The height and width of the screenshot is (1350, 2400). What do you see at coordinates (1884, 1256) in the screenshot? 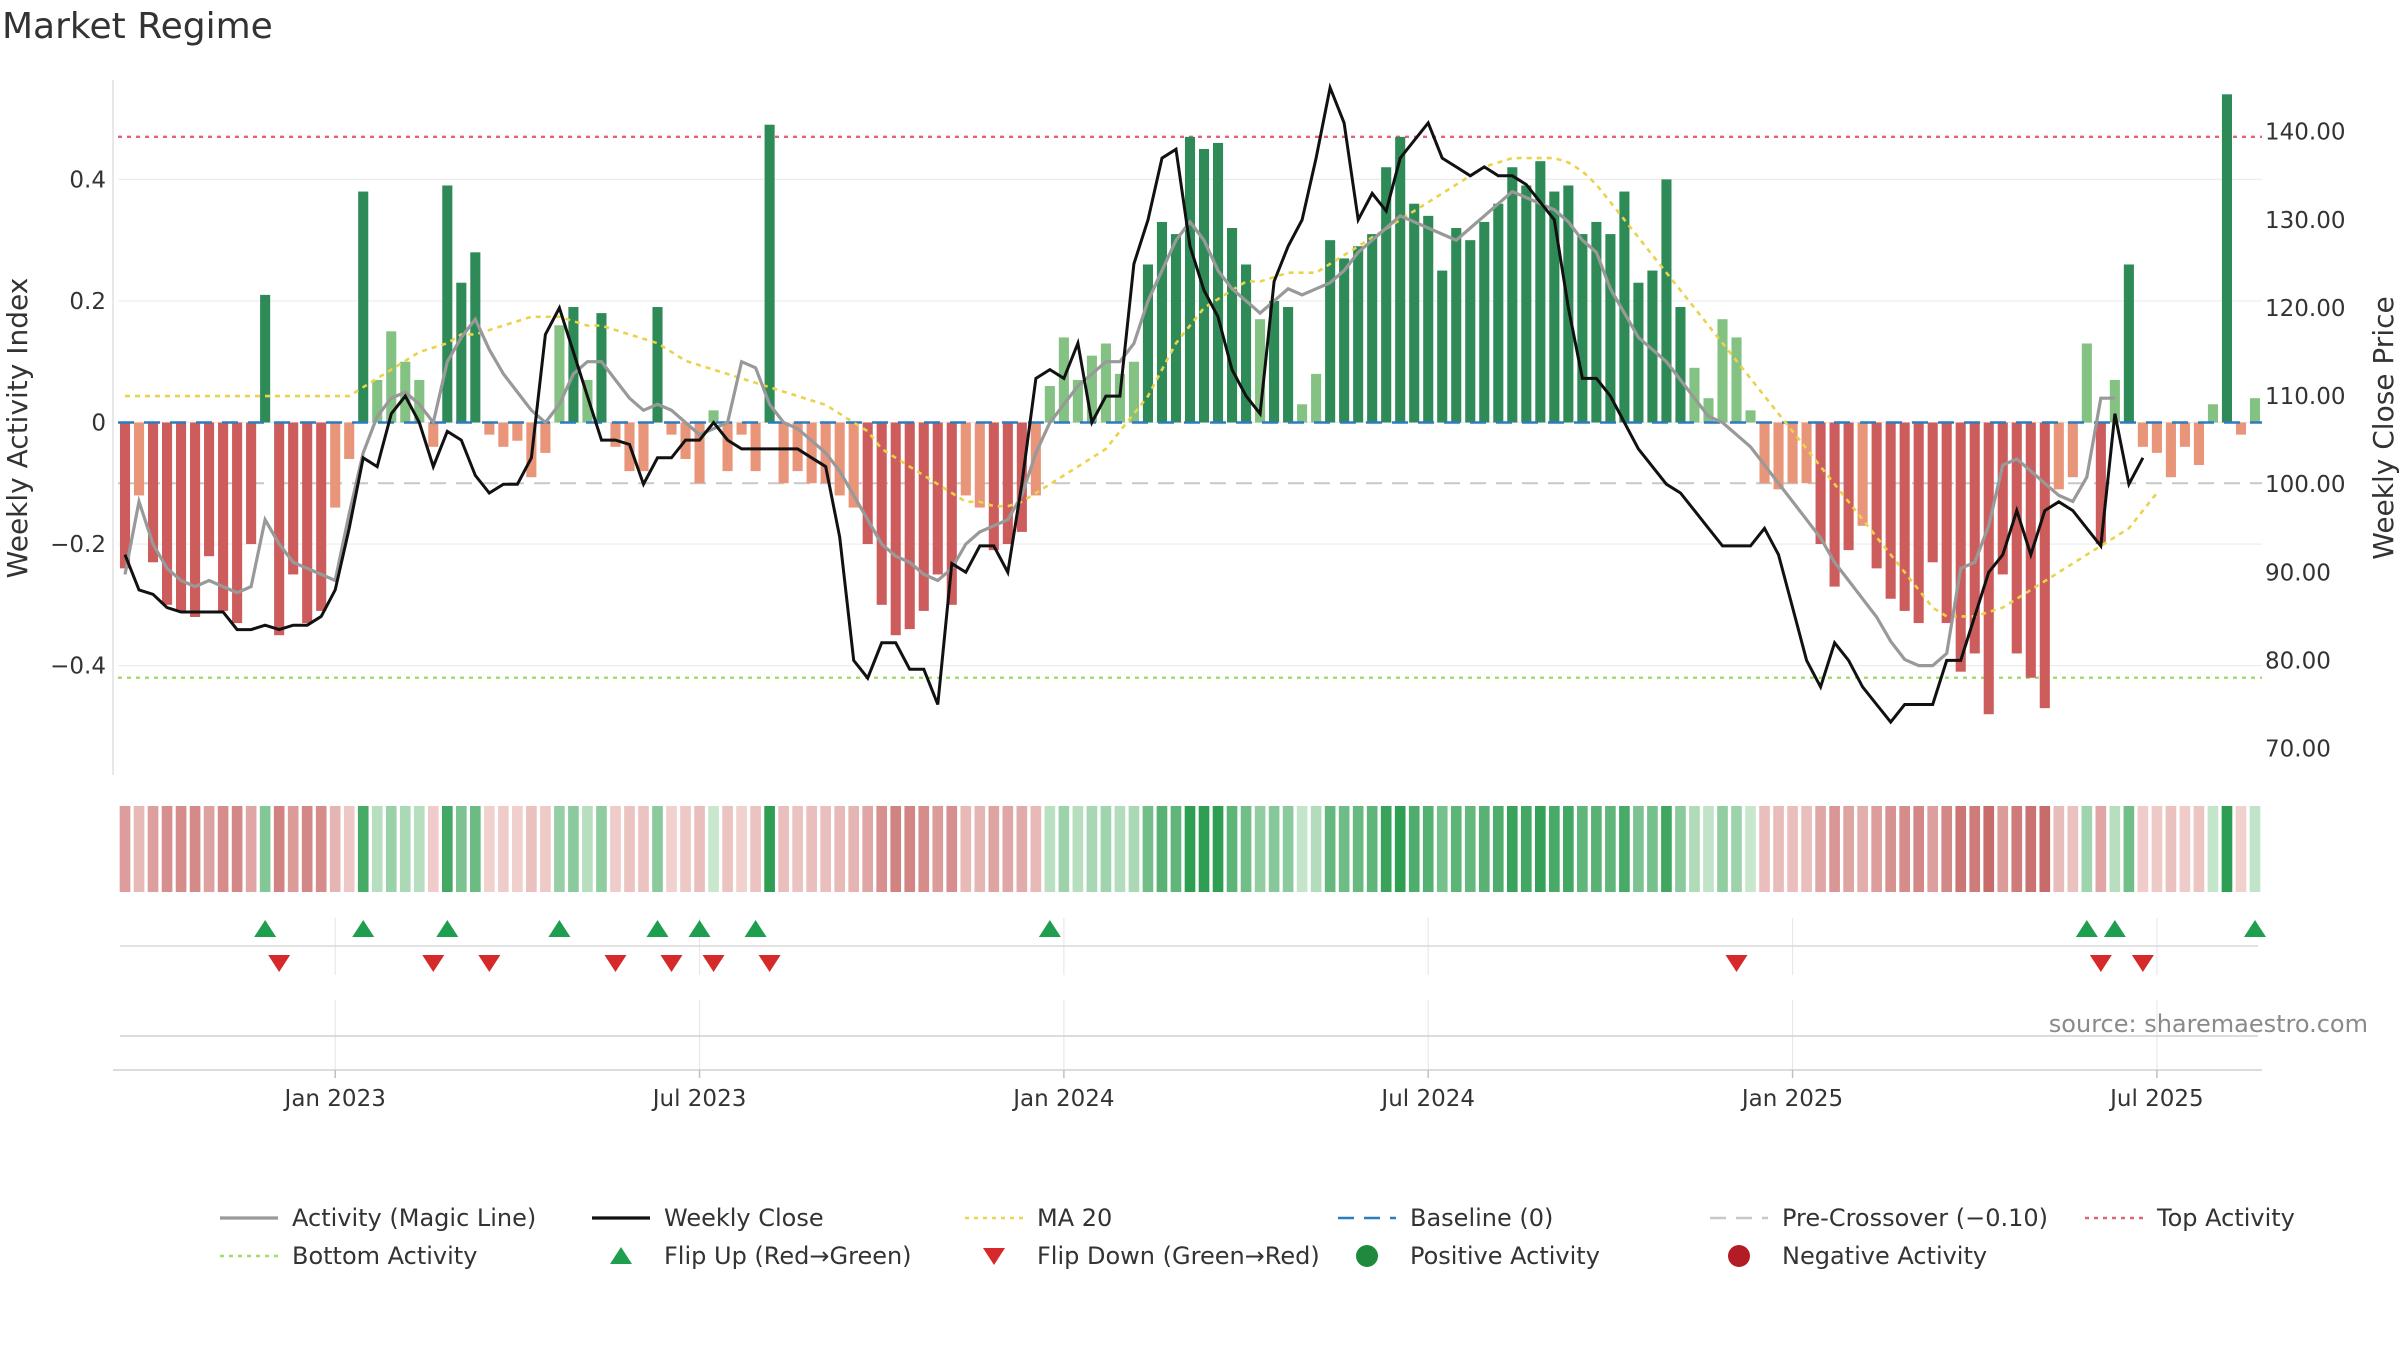
I see `legend-label: Negative Activity` at bounding box center [1884, 1256].